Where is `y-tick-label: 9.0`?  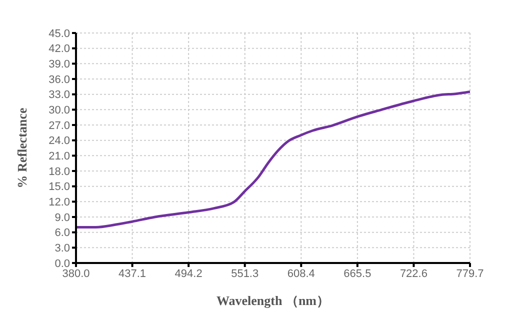 y-tick-label: 9.0 is located at coordinates (62, 218).